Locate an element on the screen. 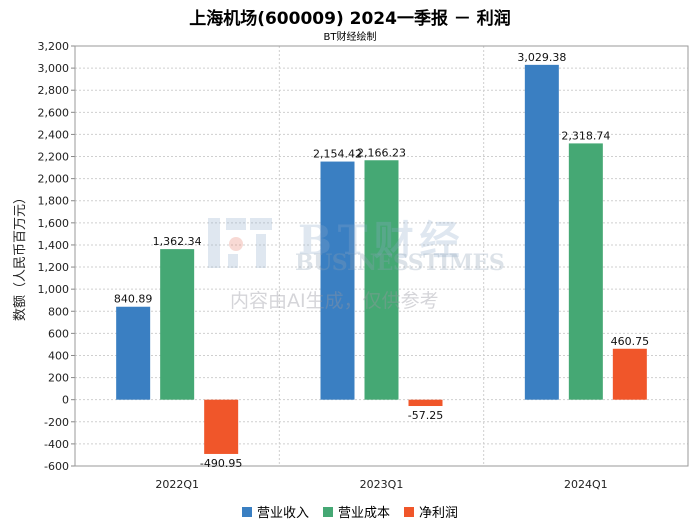 This screenshot has width=700, height=524. chart-legend: 营业收入 营业成本 净利润 is located at coordinates (350, 511).